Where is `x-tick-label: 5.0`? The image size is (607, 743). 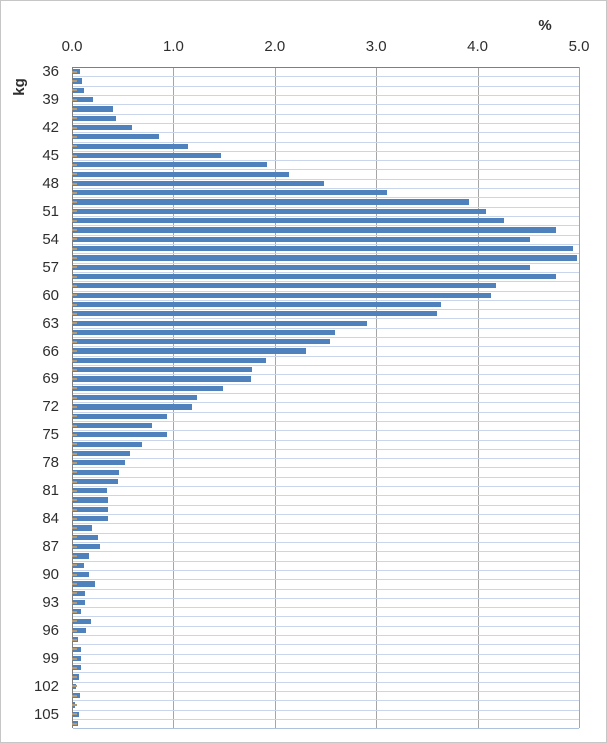 x-tick-label: 5.0 is located at coordinates (579, 46).